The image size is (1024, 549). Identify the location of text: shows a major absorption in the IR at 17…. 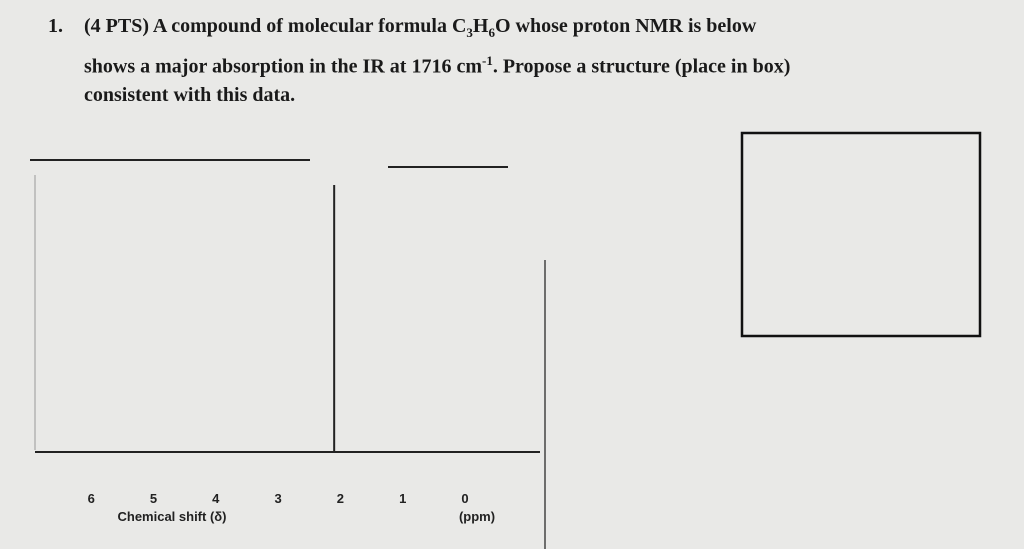
(283, 66).